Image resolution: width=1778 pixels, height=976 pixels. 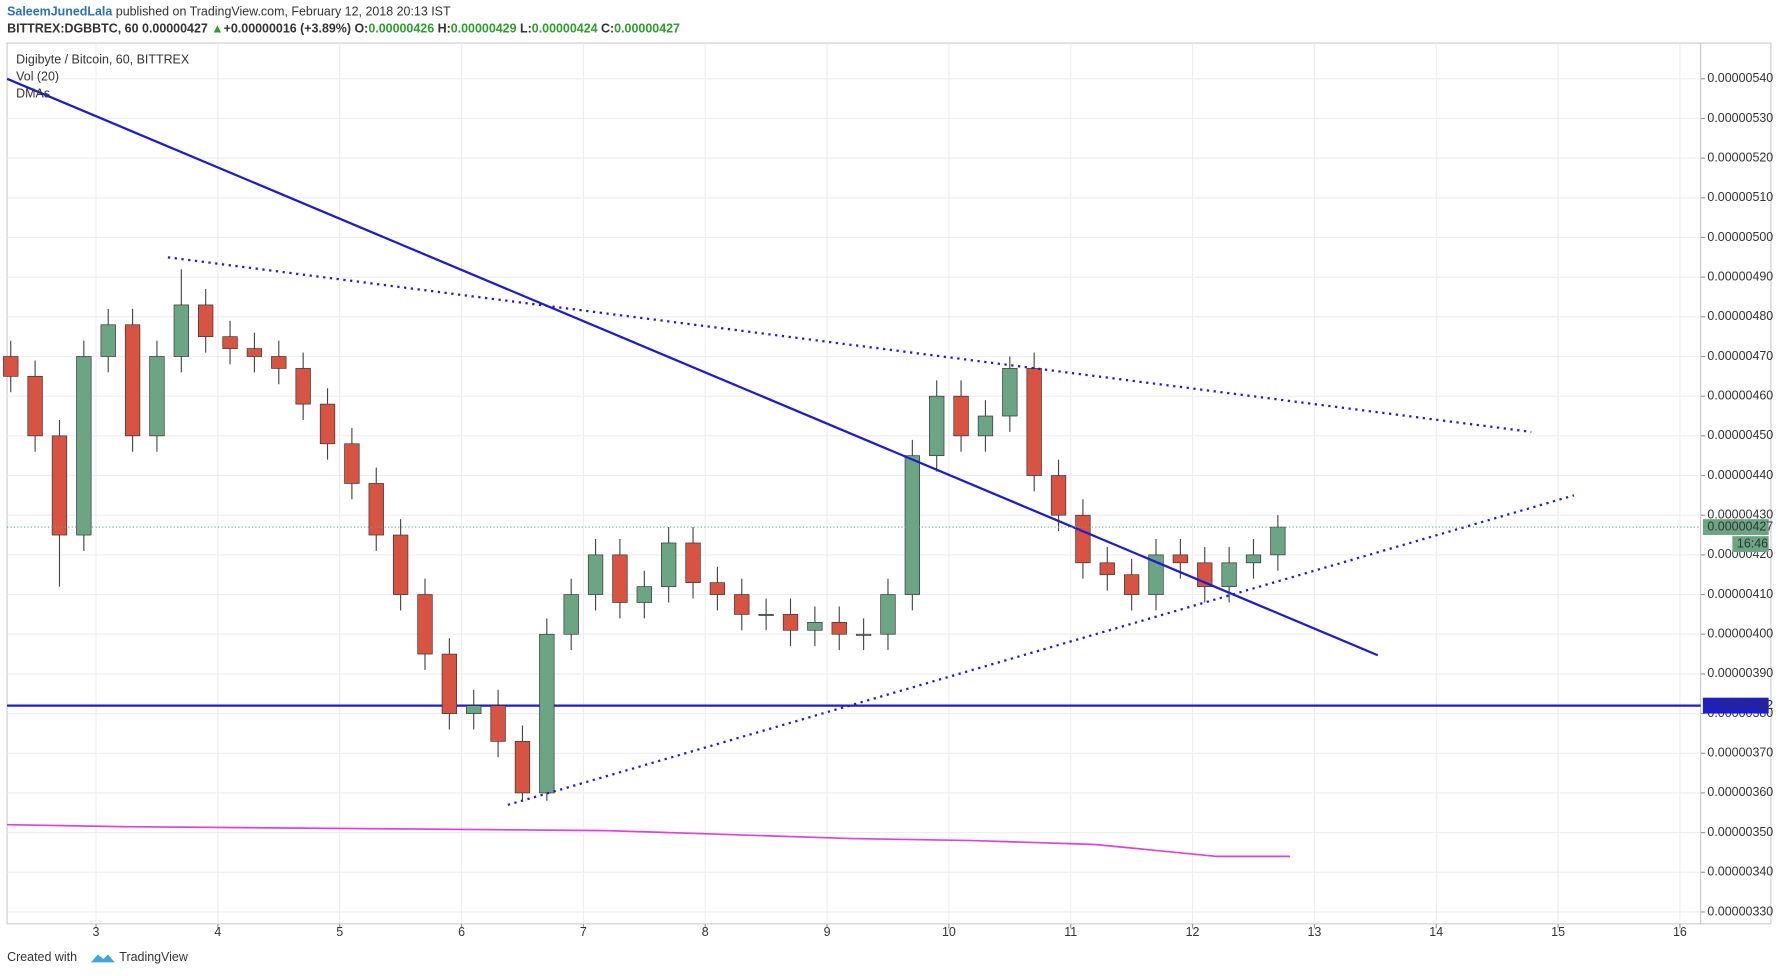 I want to click on indicator: DMAs, so click(x=33, y=93).